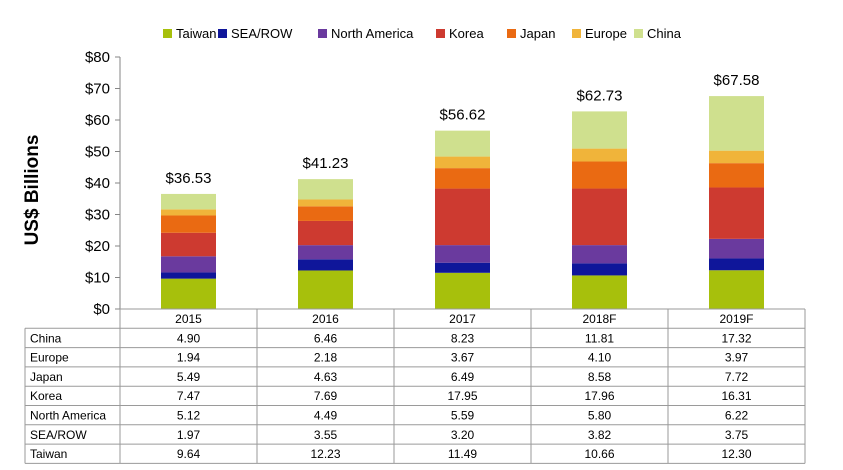 This screenshot has width=843, height=470. I want to click on table-cell-2-0: 5.49, so click(189, 377).